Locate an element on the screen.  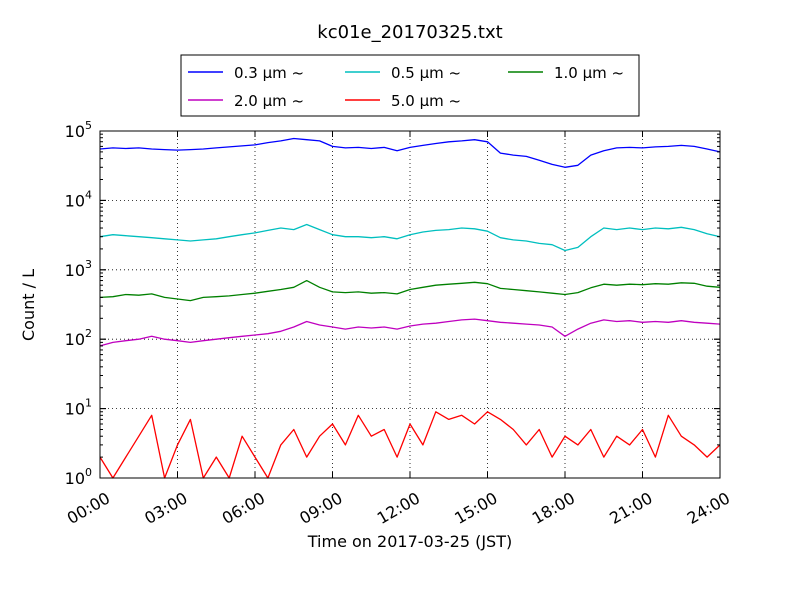
legend-label: 5.0 µm ~ is located at coordinates (426, 101).